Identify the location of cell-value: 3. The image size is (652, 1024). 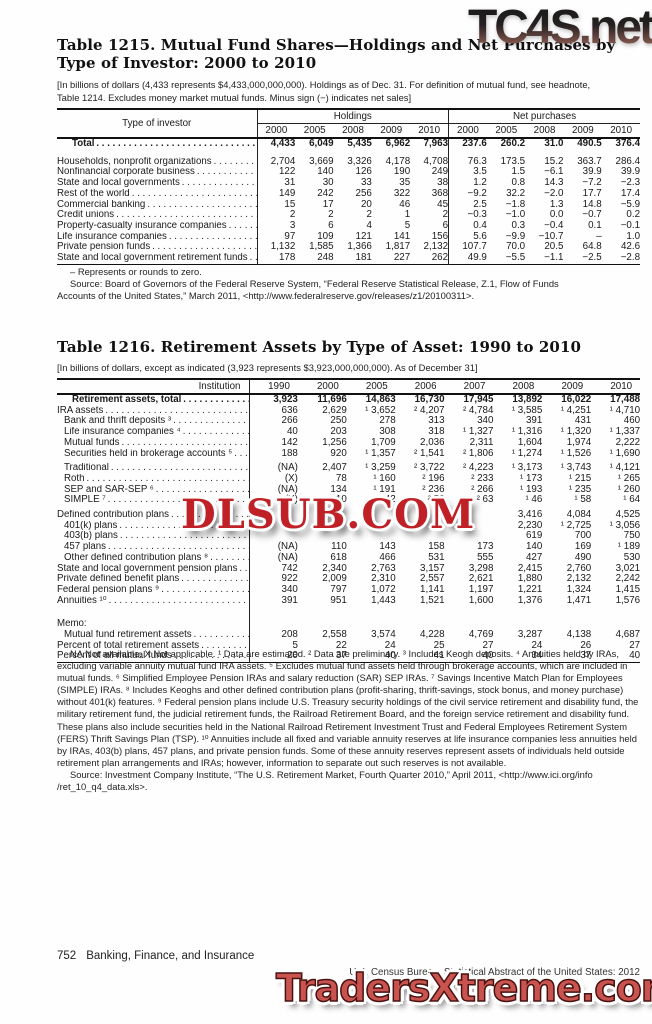
(276, 226).